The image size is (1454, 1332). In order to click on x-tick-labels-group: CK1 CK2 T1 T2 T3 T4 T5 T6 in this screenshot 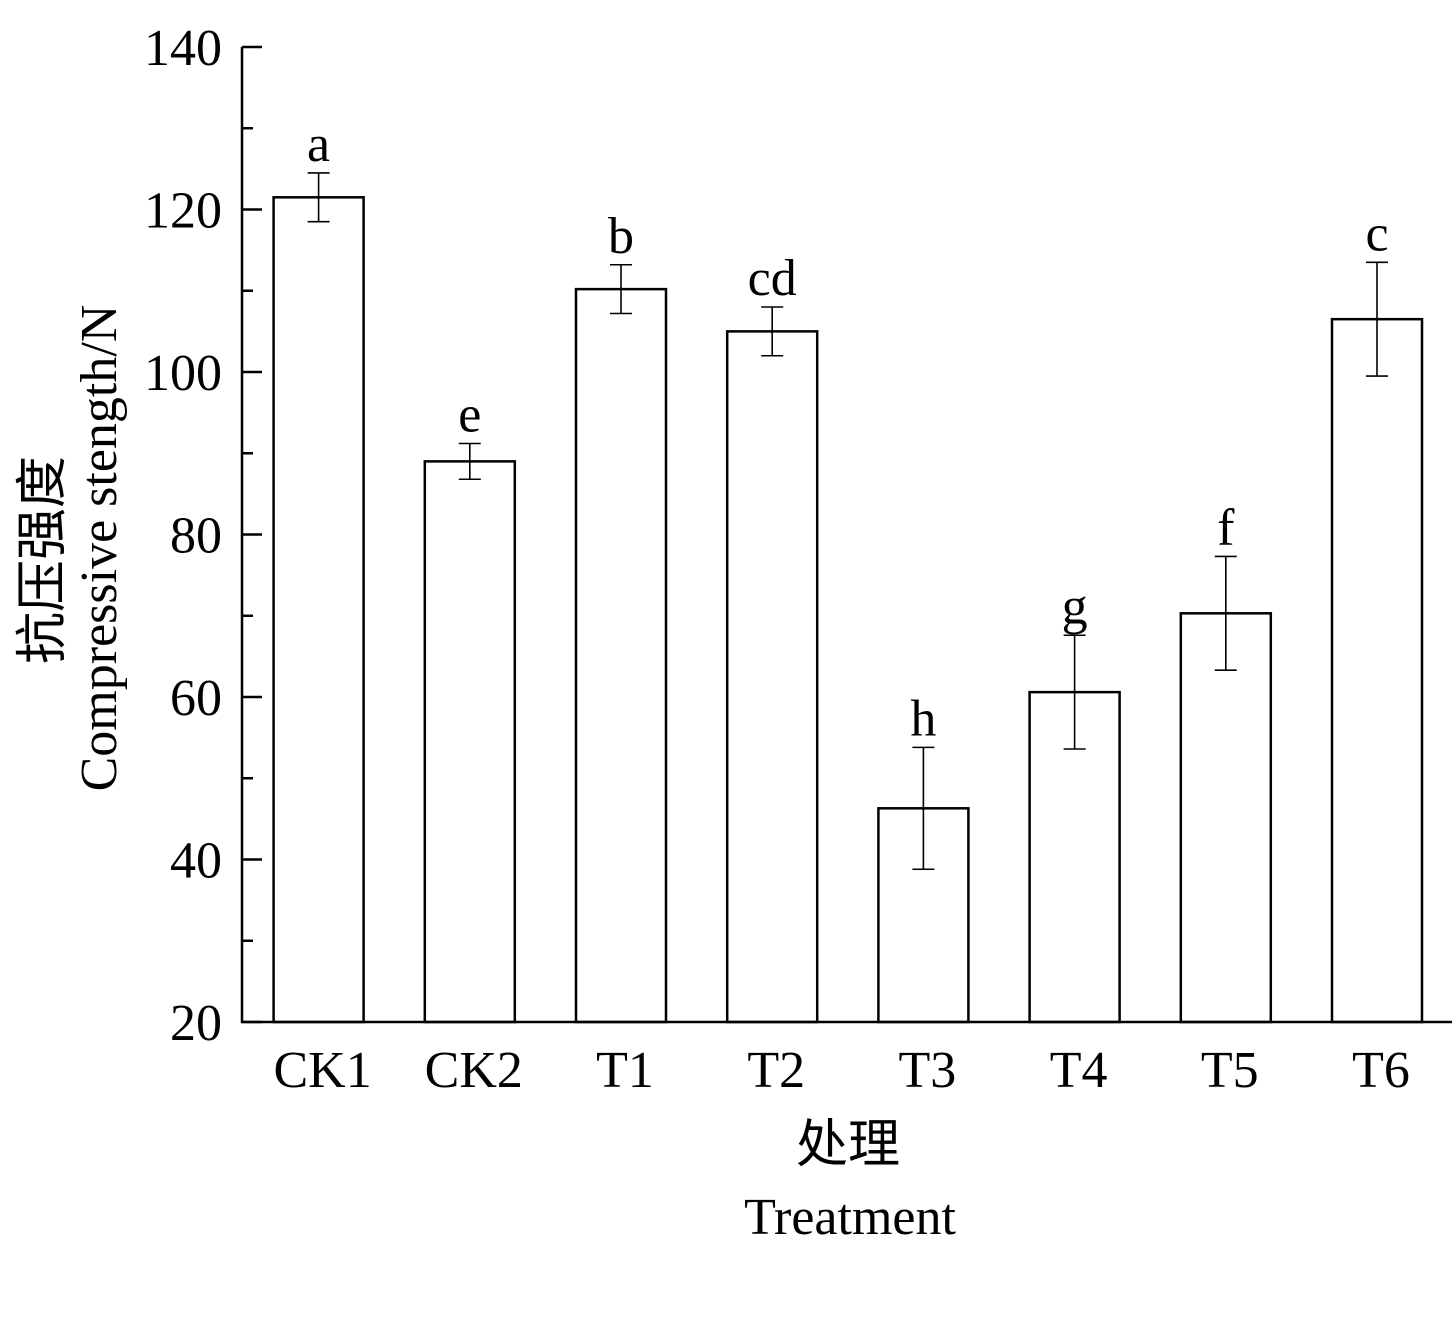, I will do `click(841, 1070)`.